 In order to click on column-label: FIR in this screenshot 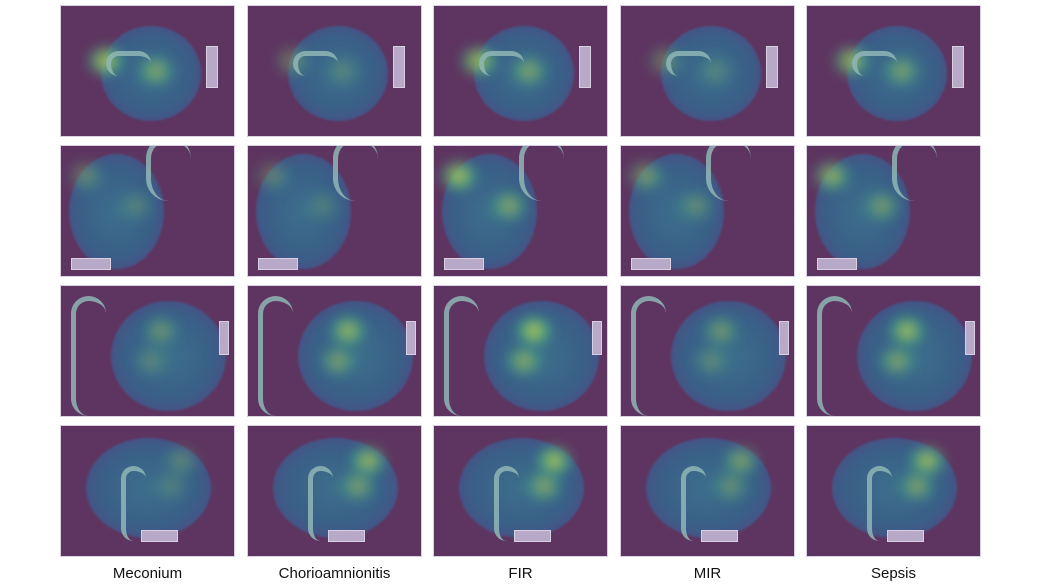, I will do `click(520, 573)`.